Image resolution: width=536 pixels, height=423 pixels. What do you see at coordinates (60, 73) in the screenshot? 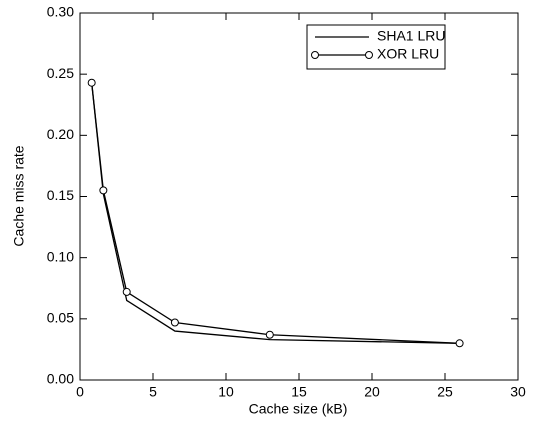
I see `y-tick-label: 0.25` at bounding box center [60, 73].